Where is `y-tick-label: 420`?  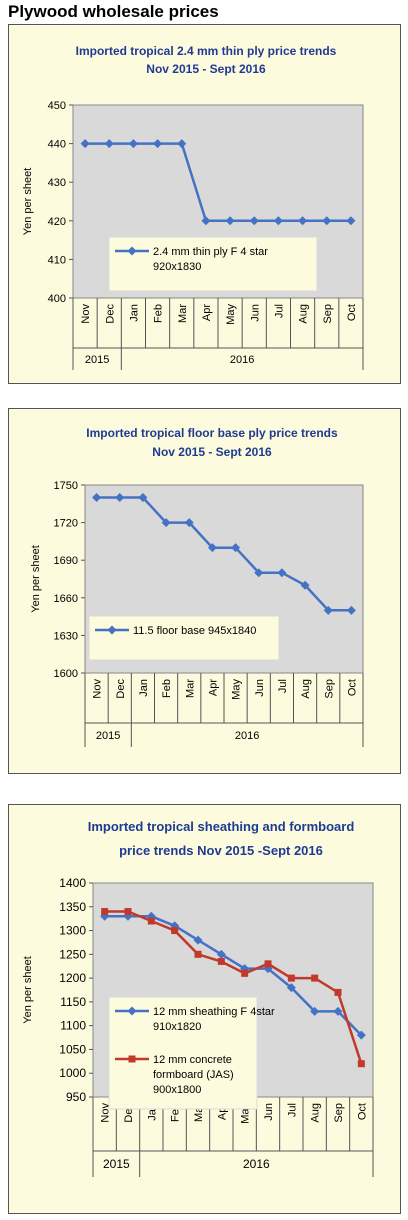 y-tick-label: 420 is located at coordinates (57, 222).